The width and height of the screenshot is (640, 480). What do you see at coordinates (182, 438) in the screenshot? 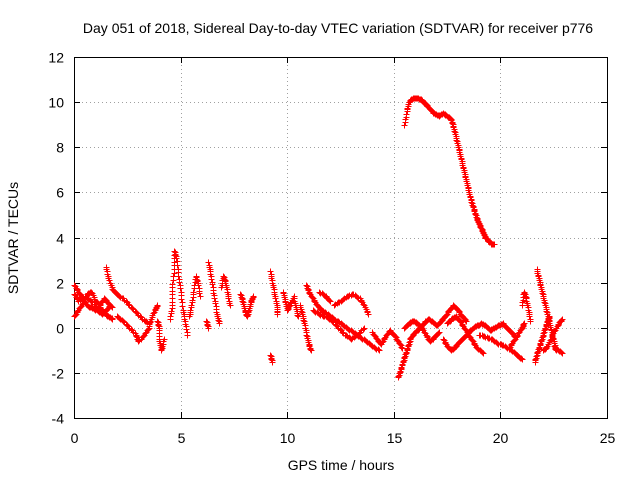
I see `x-tick-label: 5` at bounding box center [182, 438].